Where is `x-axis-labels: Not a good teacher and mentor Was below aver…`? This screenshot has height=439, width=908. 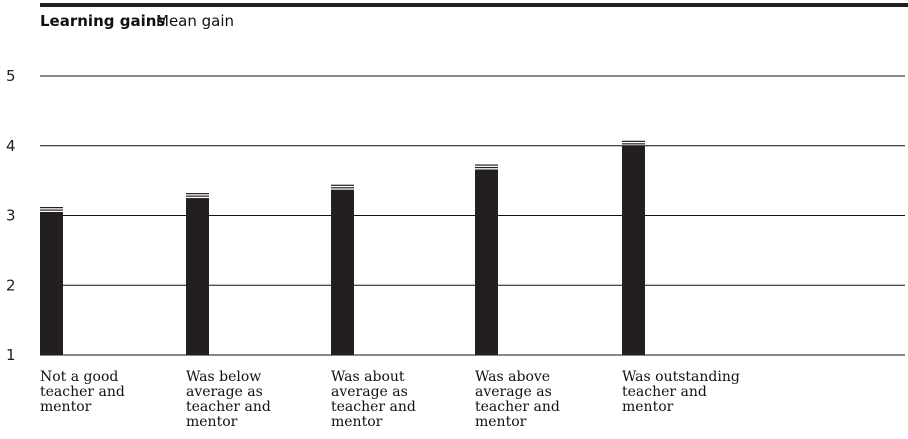
x-axis-labels: Not a good teacher and mentor Was below aver… is located at coordinates (390, 399).